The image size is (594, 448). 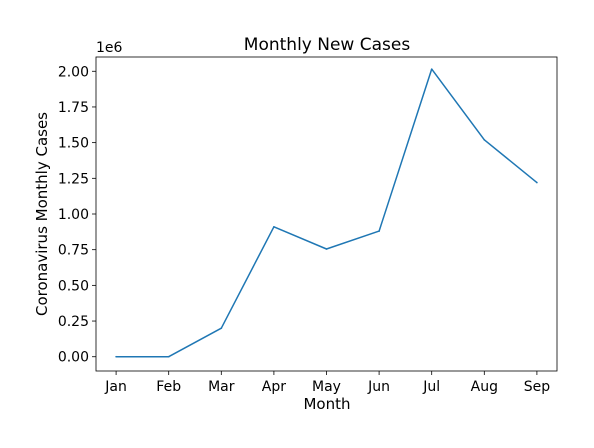 What do you see at coordinates (73, 251) in the screenshot?
I see `y-tick-label: 0.75` at bounding box center [73, 251].